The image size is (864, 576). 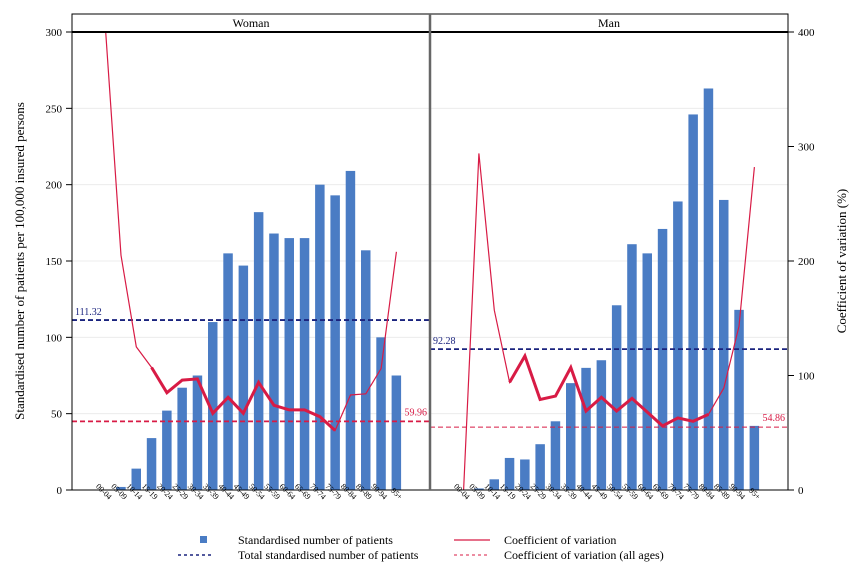 I want to click on y-tick-label: 100, so click(x=54, y=338).